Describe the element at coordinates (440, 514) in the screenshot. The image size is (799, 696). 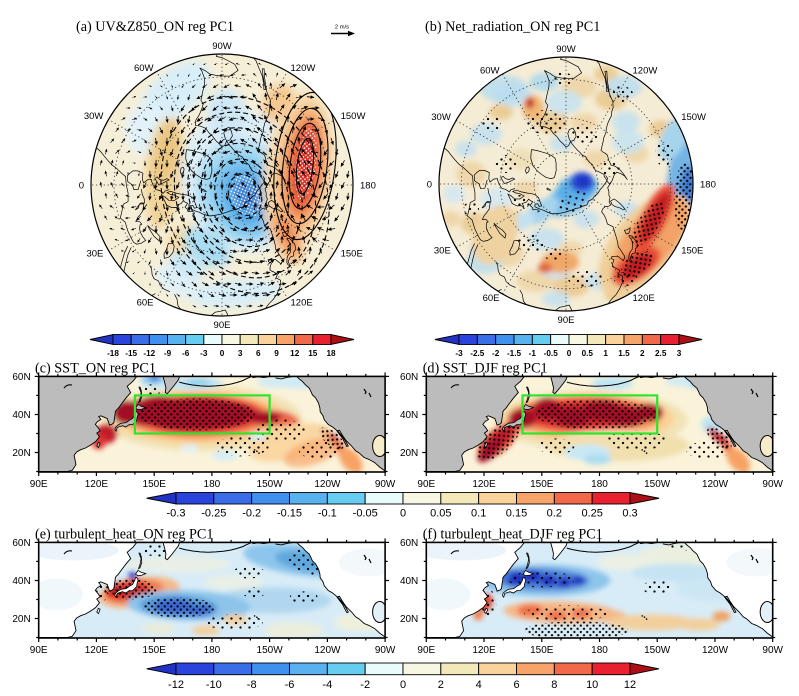
I see `svg-text: 0.05` at that location.